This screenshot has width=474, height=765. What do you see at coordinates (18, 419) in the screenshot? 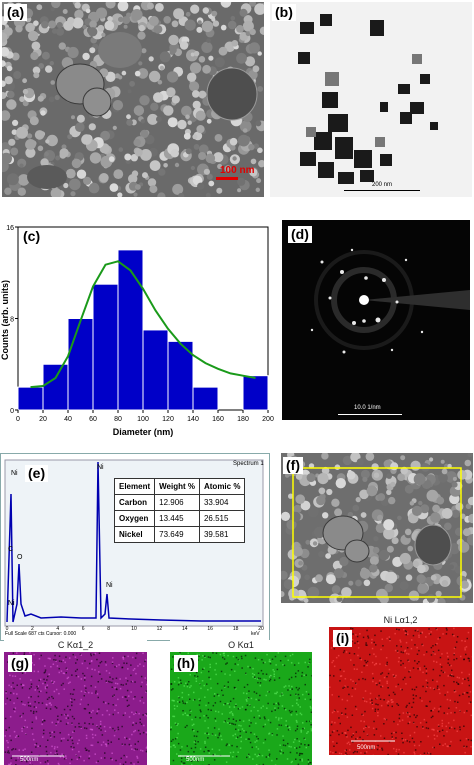
I see `x-tick-label: 0` at bounding box center [18, 419].